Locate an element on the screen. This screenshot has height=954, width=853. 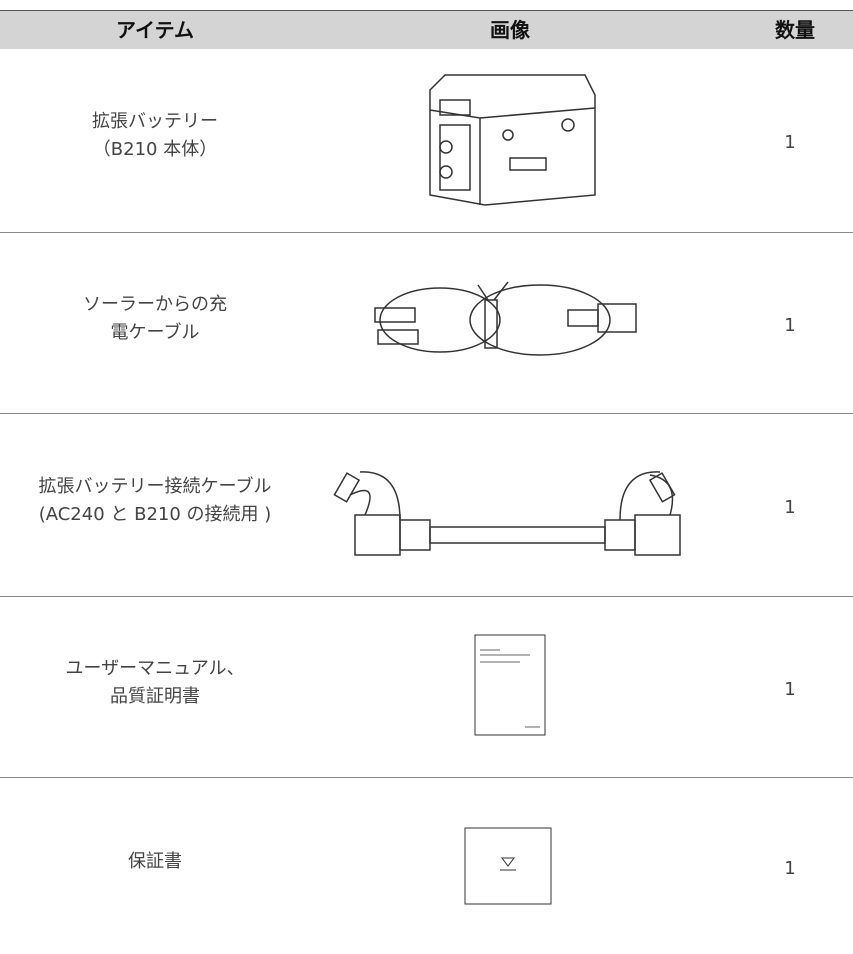
table-header: アイテム 画像 数量 is located at coordinates (426, 29).